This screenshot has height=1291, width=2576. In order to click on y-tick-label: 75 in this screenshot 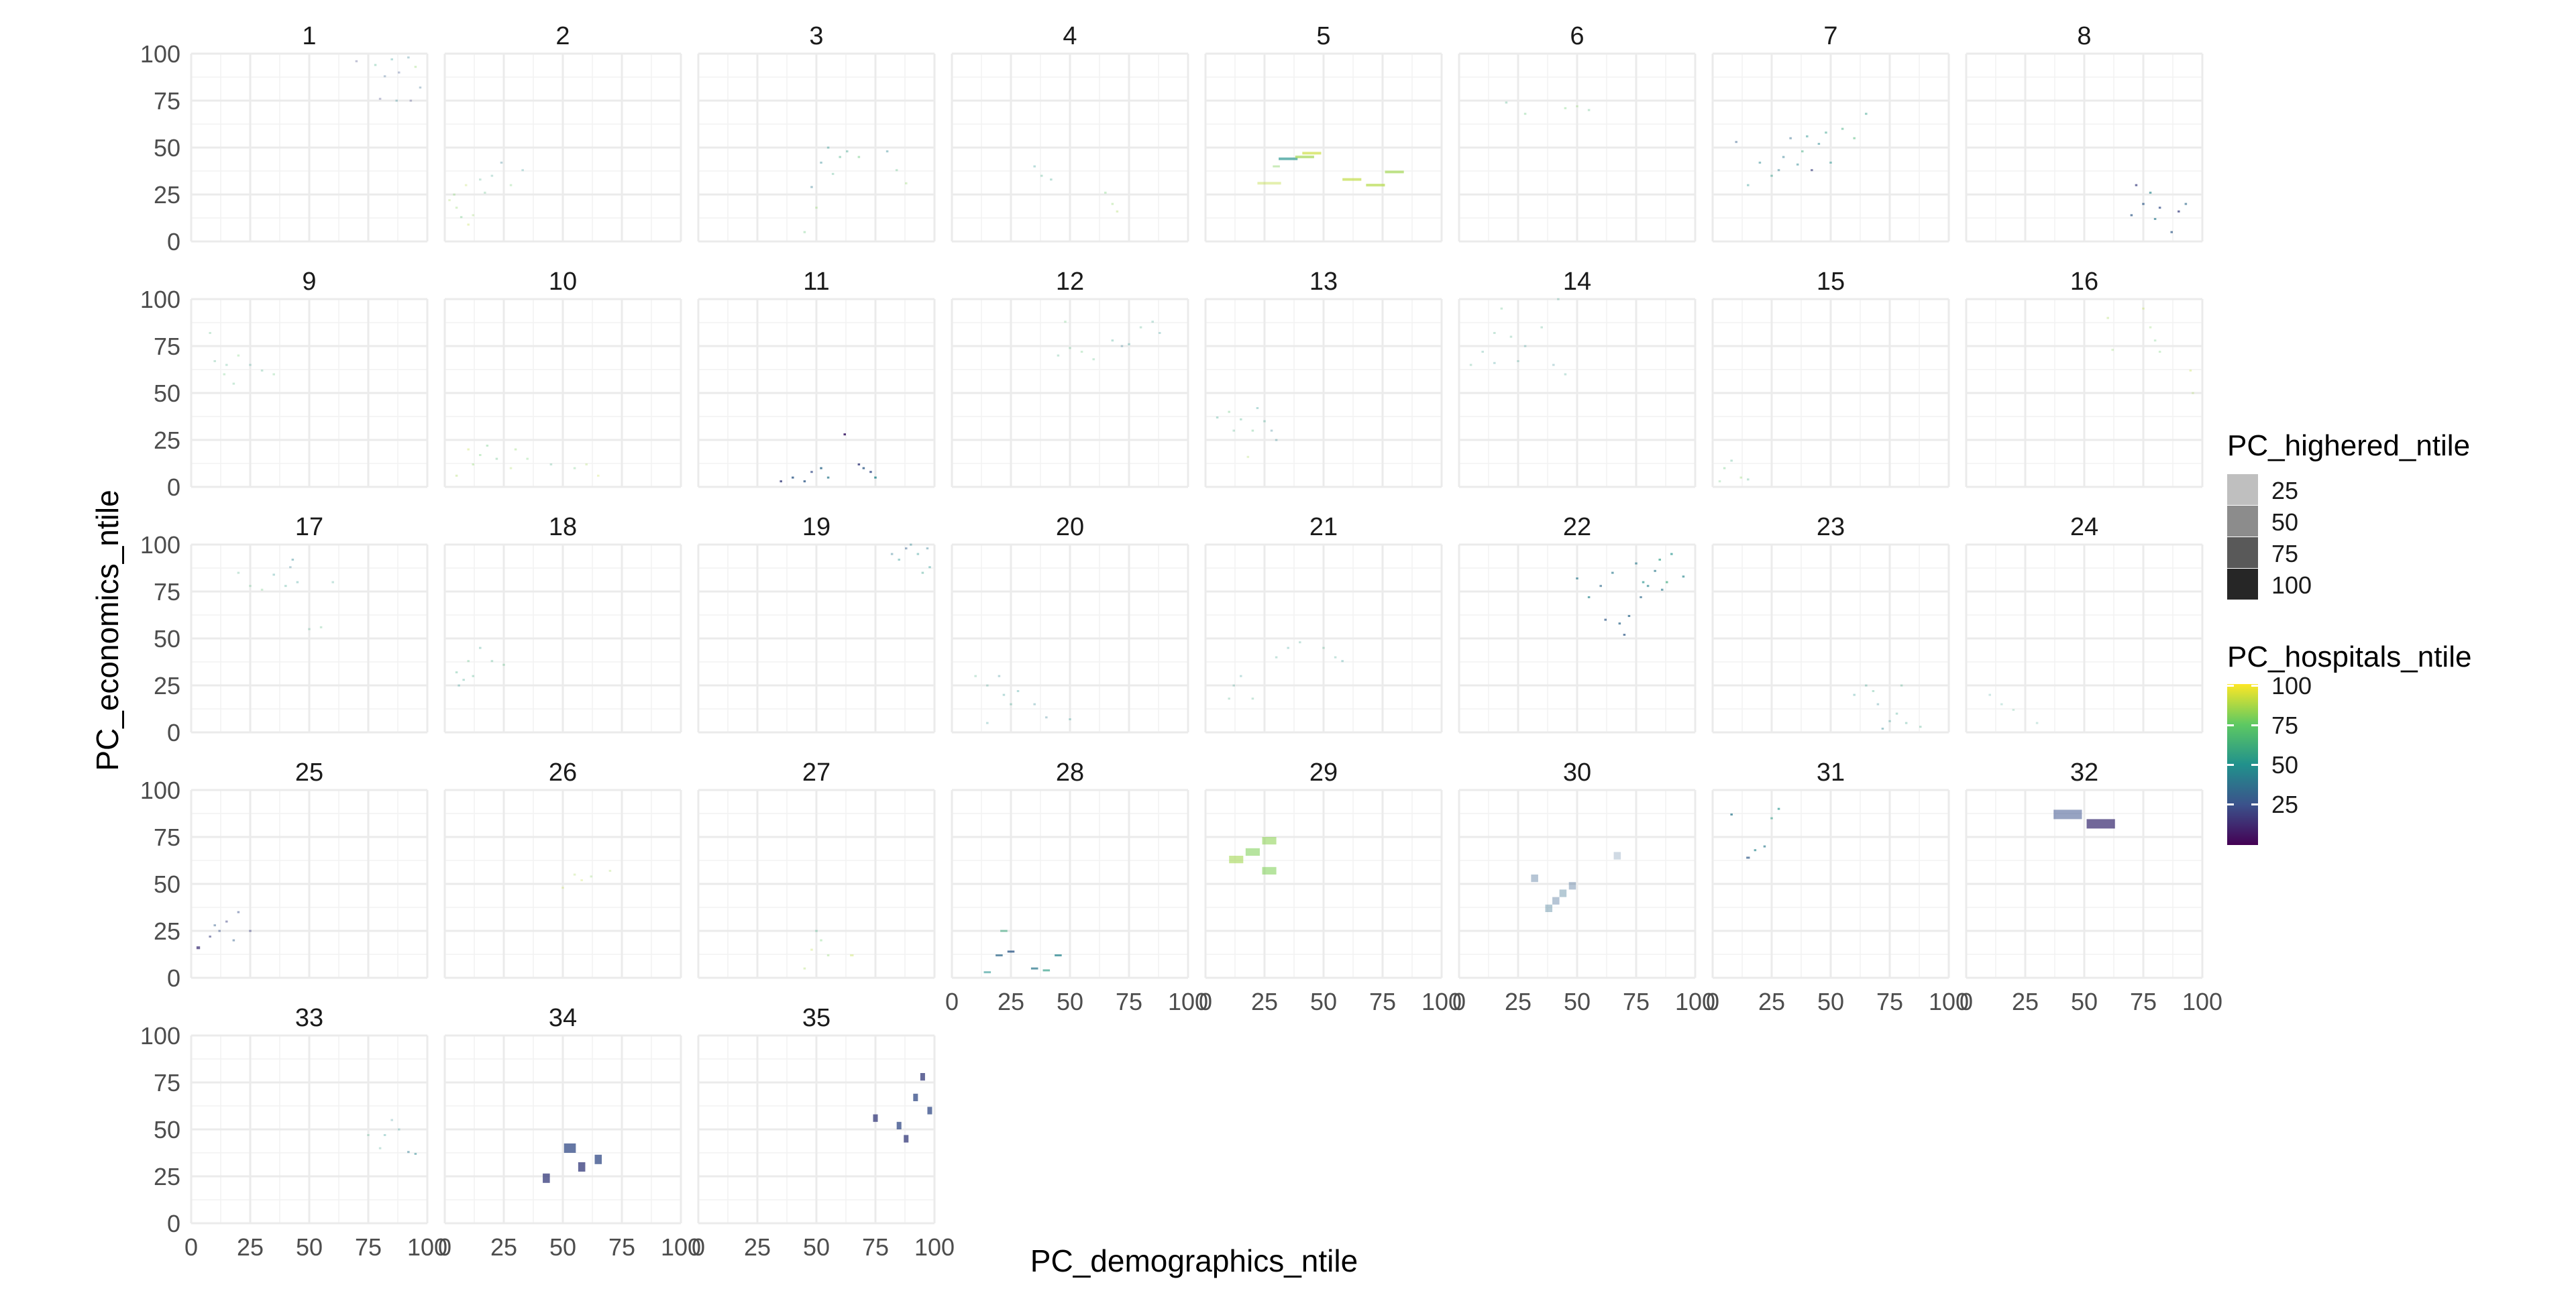, I will do `click(167, 346)`.